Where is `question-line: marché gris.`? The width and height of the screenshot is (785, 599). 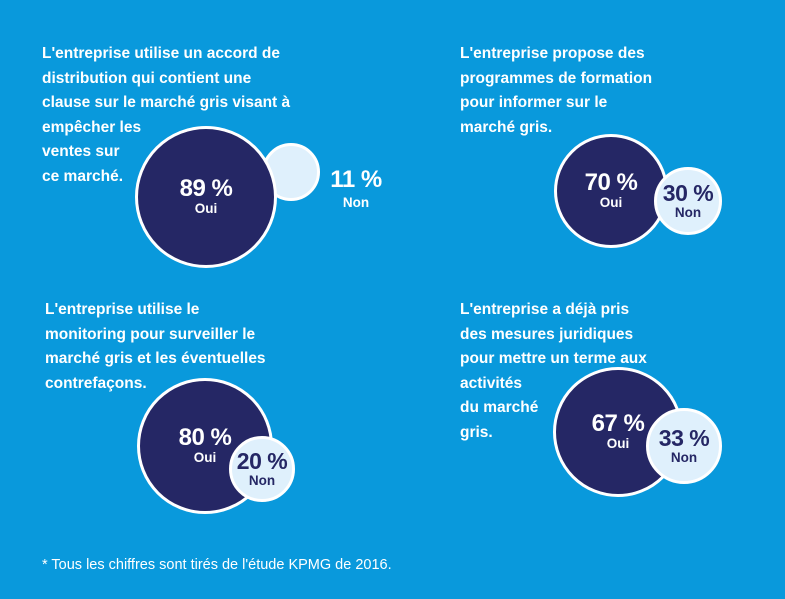
question-line: marché gris. is located at coordinates (506, 127).